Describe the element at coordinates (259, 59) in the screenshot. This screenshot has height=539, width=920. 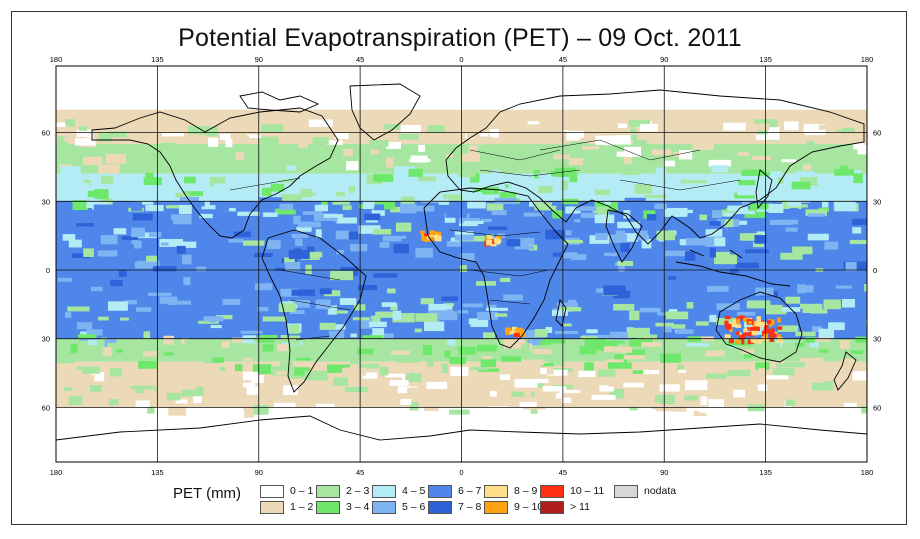
I see `lon-tick-top-2: 90` at that location.